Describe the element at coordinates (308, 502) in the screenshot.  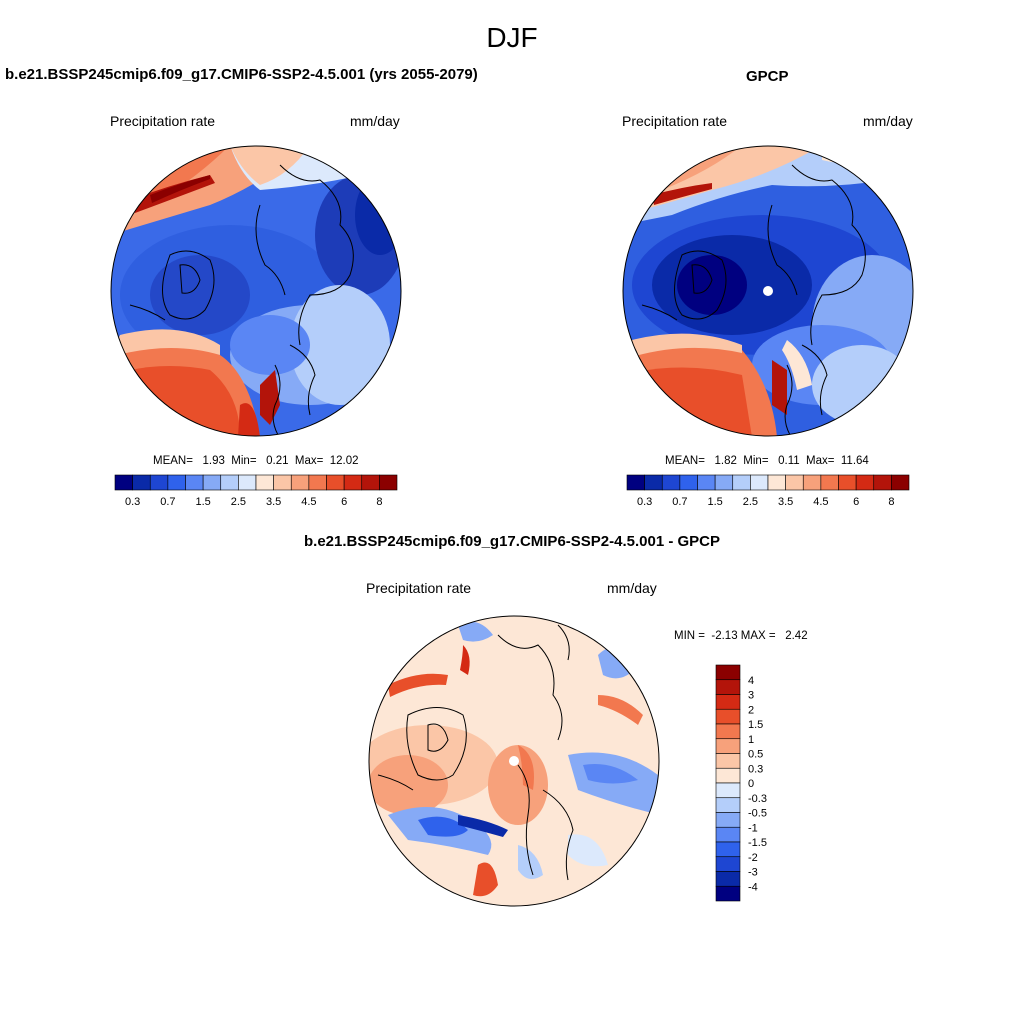
I see `model-colorbar-tick: 4.5` at that location.